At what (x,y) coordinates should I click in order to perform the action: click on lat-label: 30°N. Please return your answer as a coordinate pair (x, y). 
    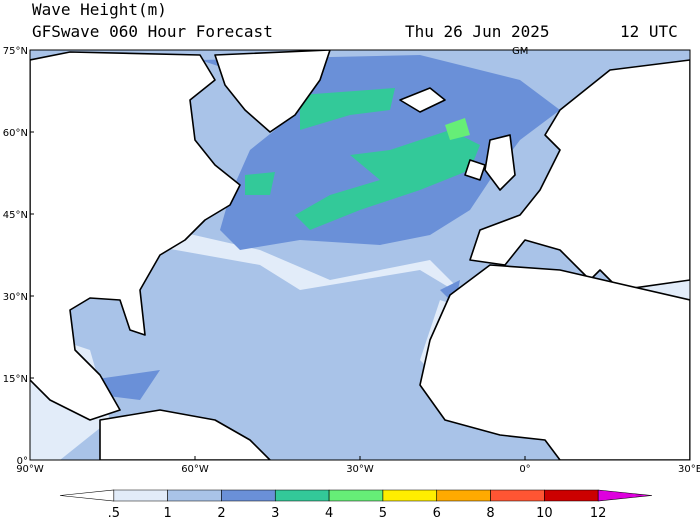
    Looking at the image, I should click on (15, 297).